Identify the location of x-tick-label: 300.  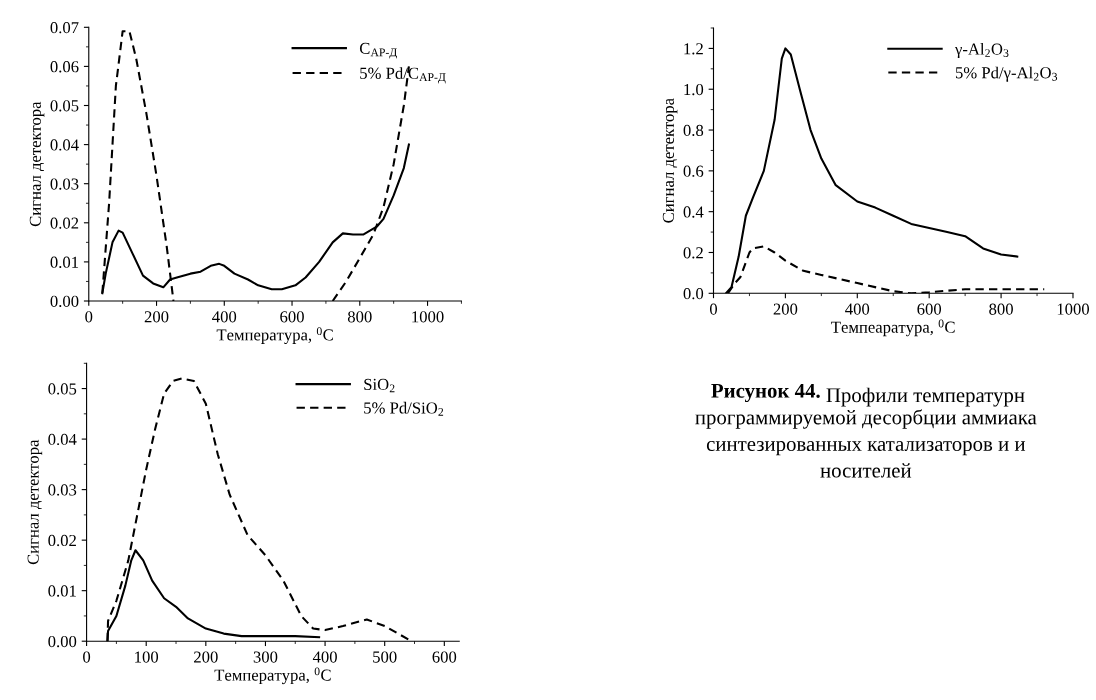
(265, 657).